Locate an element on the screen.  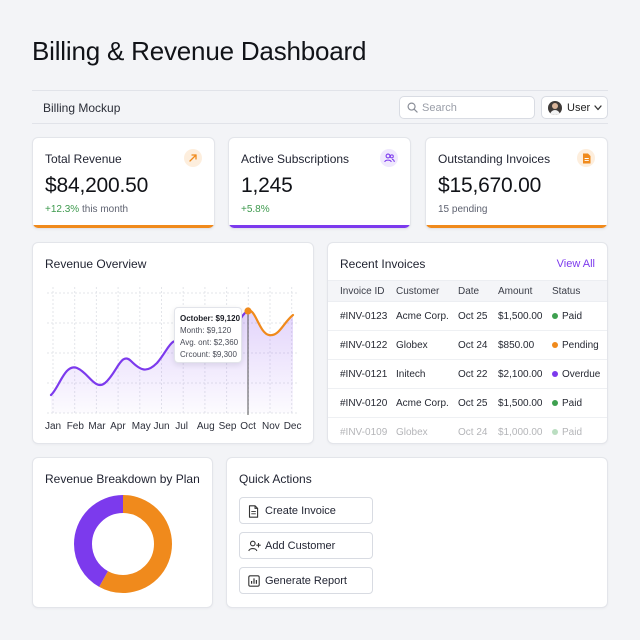
create-invoice-button: Create Invoice is located at coordinates (306, 510).